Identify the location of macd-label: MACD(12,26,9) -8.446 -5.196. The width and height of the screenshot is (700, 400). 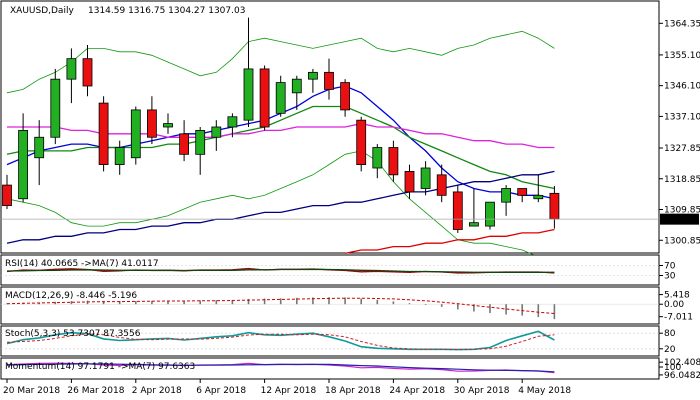
(71, 296).